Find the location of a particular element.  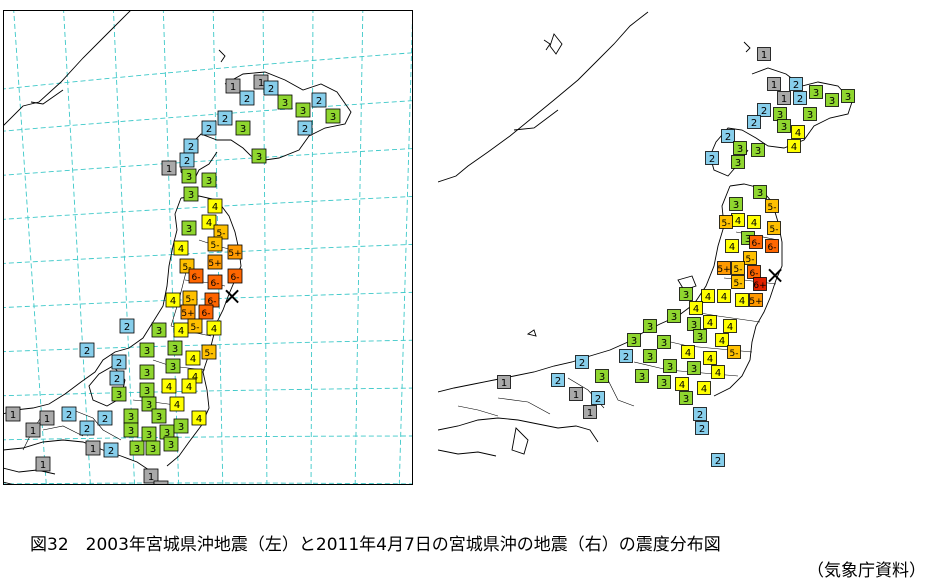

intensity-marker: 6- is located at coordinates (772, 246).